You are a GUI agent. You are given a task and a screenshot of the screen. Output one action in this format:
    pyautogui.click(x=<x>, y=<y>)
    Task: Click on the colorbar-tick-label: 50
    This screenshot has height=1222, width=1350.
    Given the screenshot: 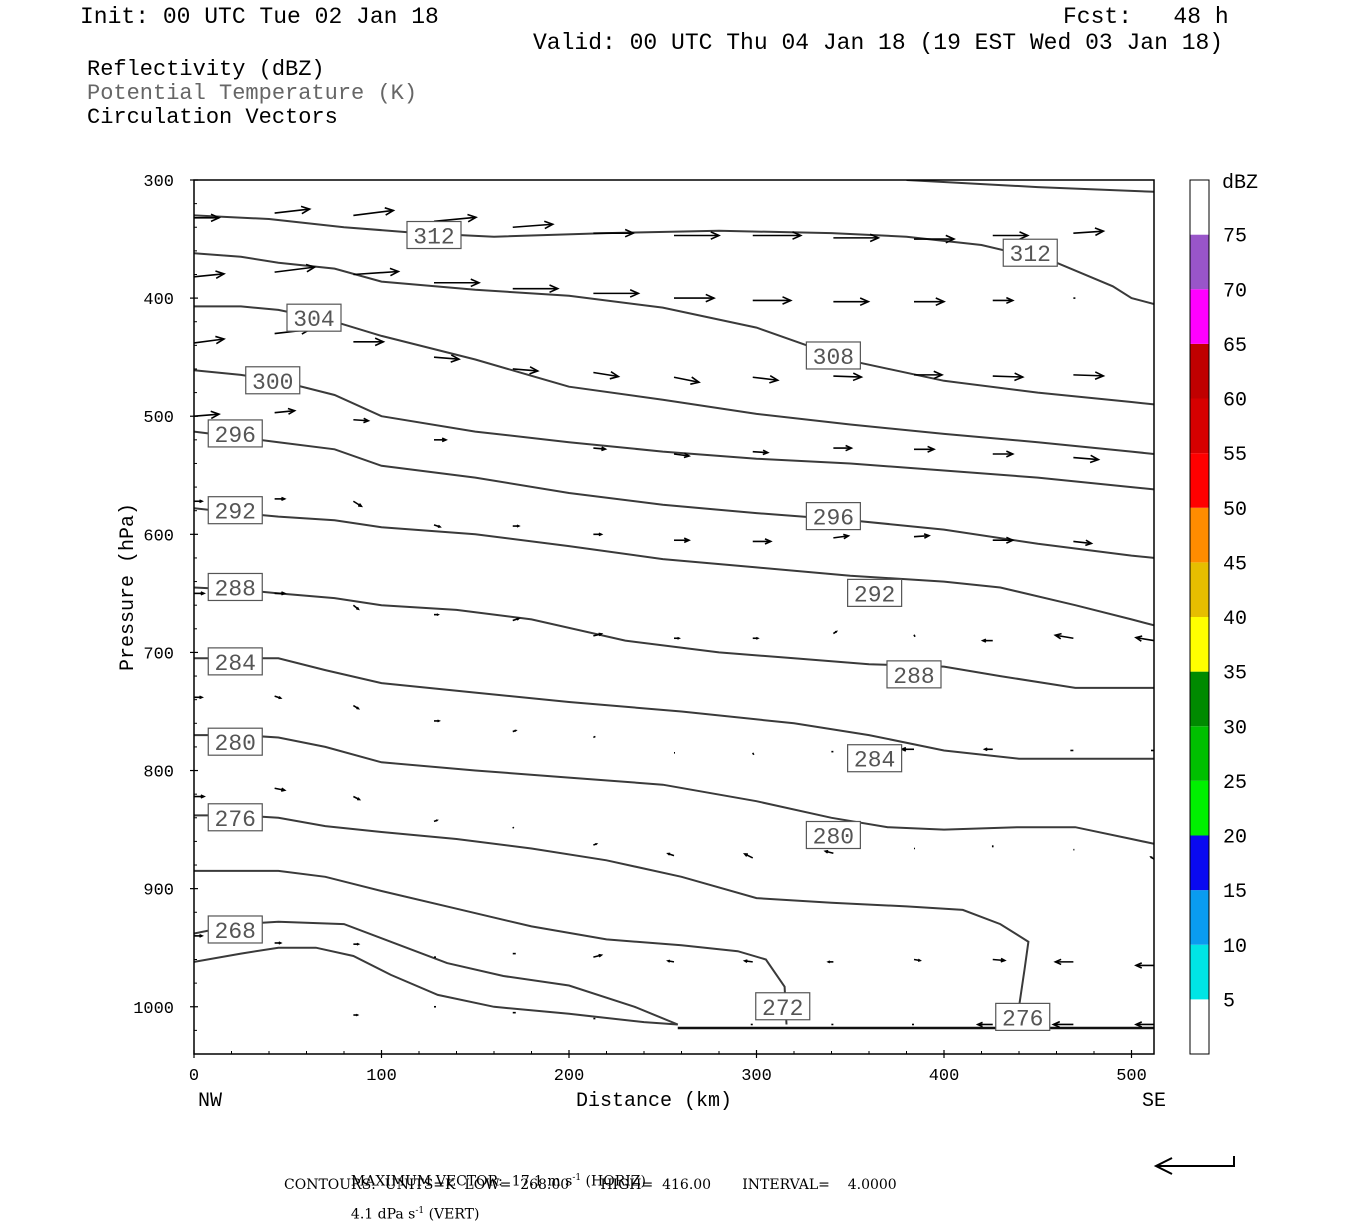 What is the action you would take?
    pyautogui.click(x=1235, y=510)
    